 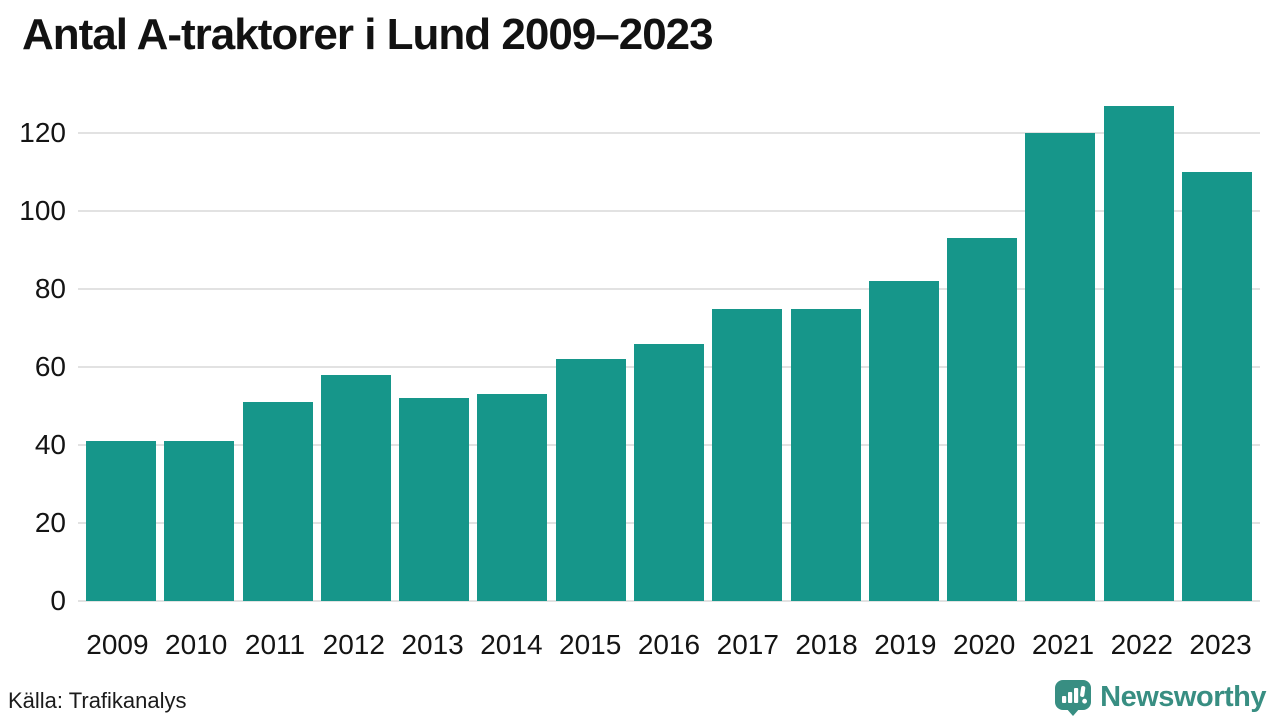 What do you see at coordinates (277, 501) in the screenshot?
I see `bar-2011` at bounding box center [277, 501].